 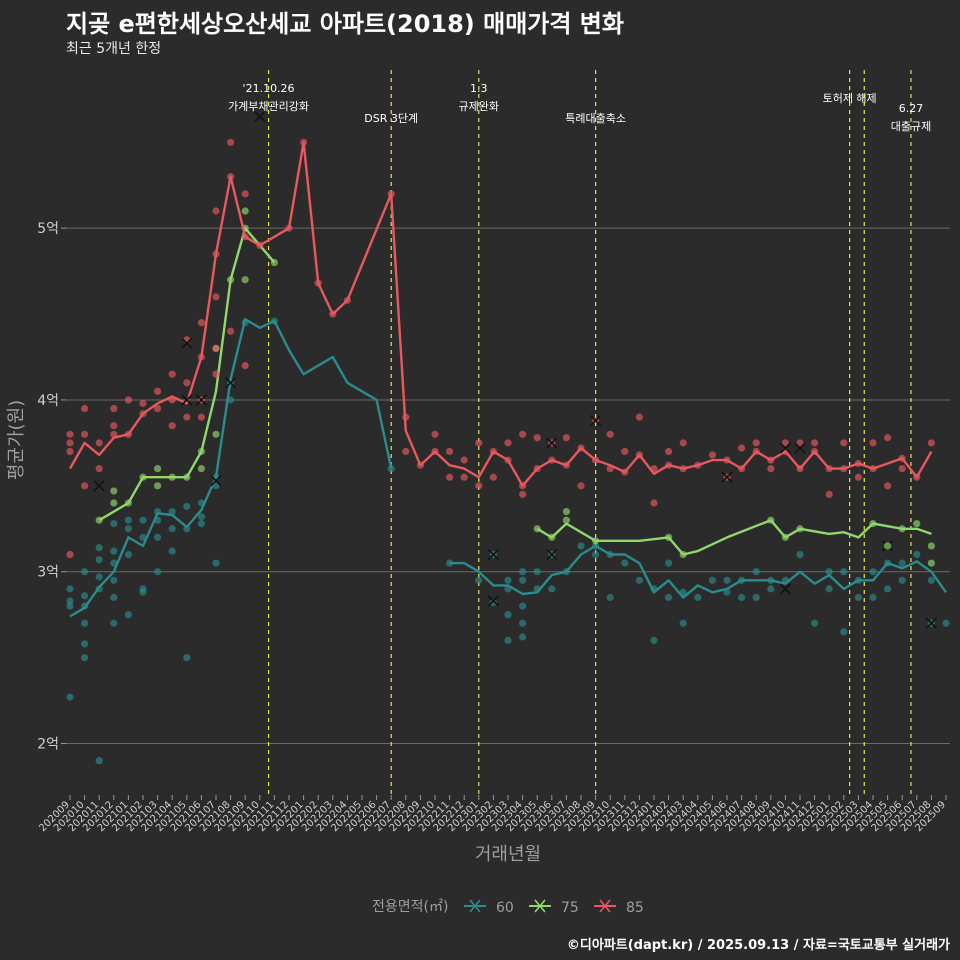 I want to click on event-label: 6.27, so click(x=911, y=108).